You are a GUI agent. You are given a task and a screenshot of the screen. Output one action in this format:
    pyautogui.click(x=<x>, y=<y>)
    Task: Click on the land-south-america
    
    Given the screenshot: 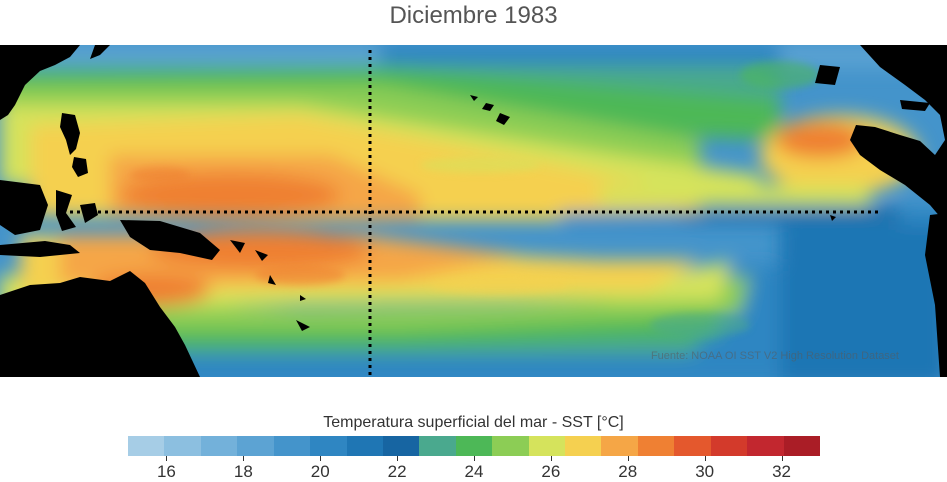 What is the action you would take?
    pyautogui.click(x=936, y=295)
    